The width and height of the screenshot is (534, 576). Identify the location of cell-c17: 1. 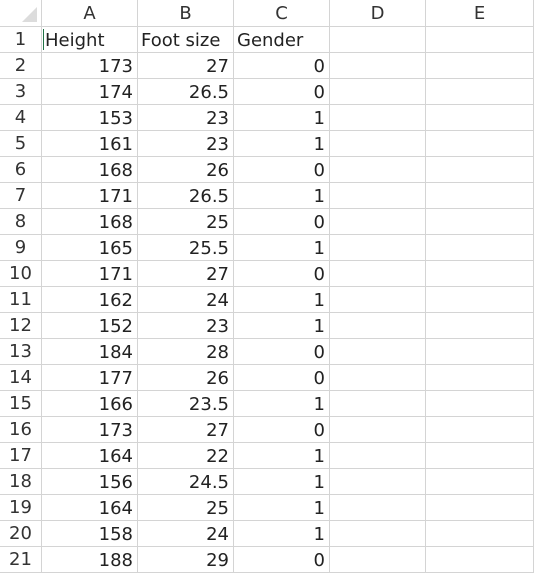
(282, 456).